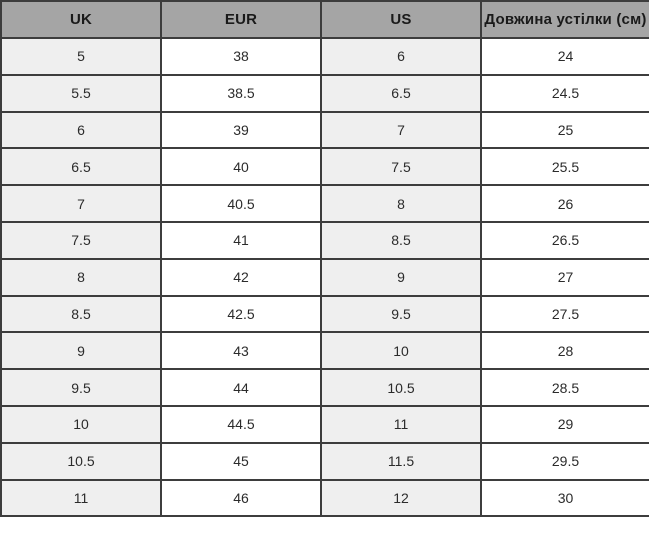  I want to click on table-cell: 27.5, so click(565, 315).